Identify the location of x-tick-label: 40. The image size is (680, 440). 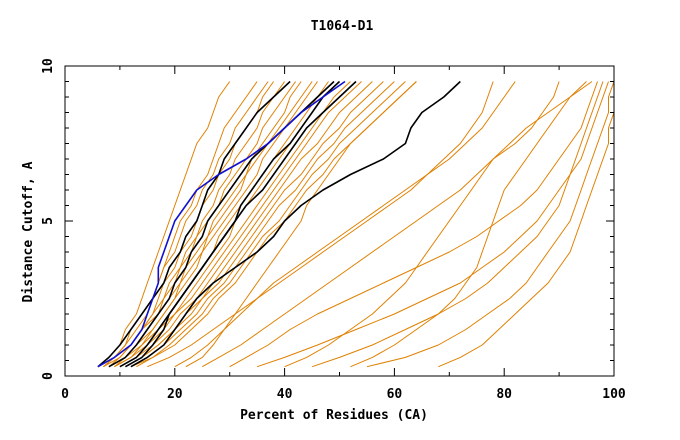
(285, 394).